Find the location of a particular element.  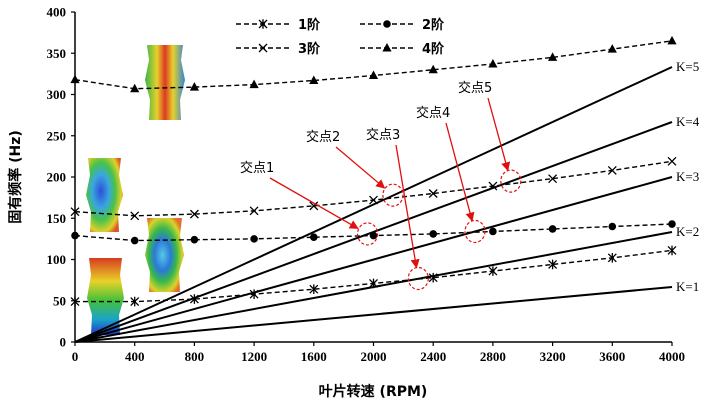

x-ticks: 0 400 800 1200 1600 2000 2400 2800 3200 3600 4000 is located at coordinates (378, 353).